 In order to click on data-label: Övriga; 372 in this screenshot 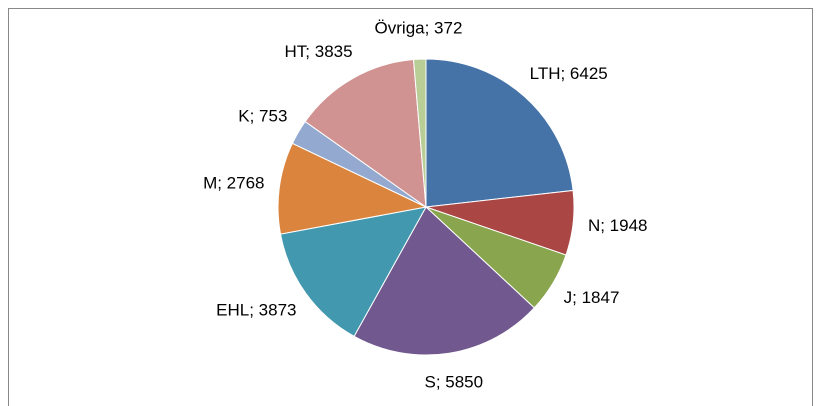, I will do `click(419, 28)`.